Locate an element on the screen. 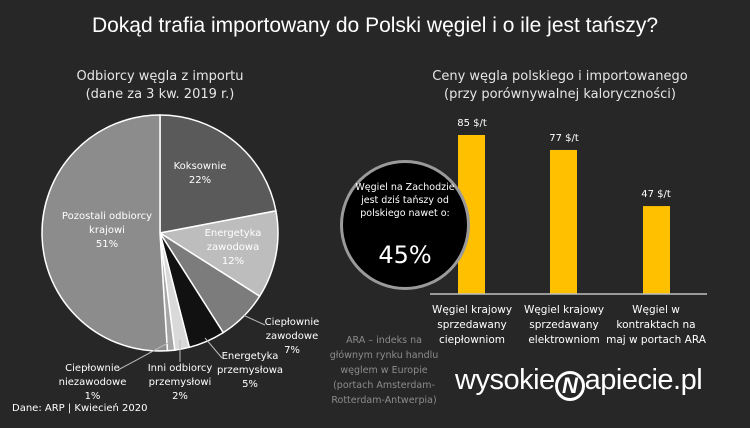 The height and width of the screenshot is (428, 750). bar-category-label: Węgiel krajowy sprzedawany elektrowniom is located at coordinates (564, 325).